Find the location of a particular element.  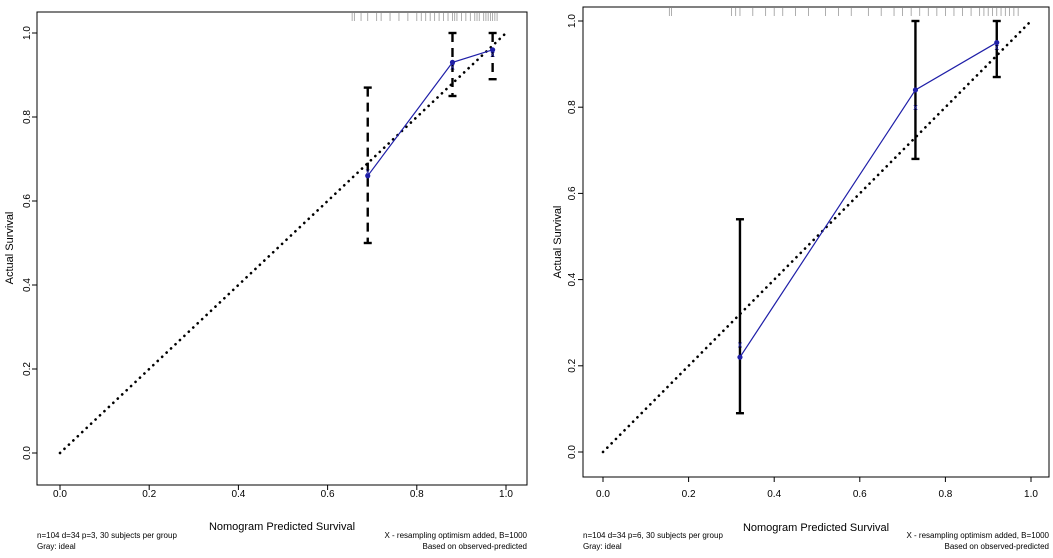

note-left-1: n=104 d=34 p=3, 30 subjects per group is located at coordinates (107, 535).